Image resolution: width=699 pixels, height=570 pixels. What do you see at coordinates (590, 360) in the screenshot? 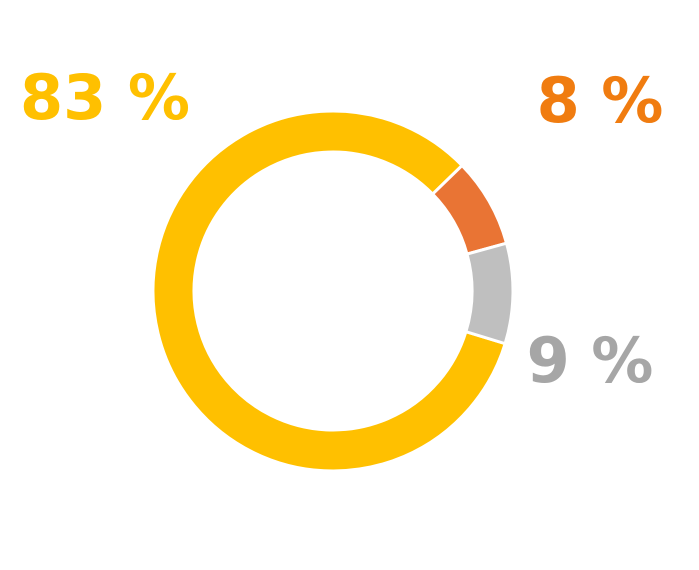
I see `value-label: 9 %` at bounding box center [590, 360].